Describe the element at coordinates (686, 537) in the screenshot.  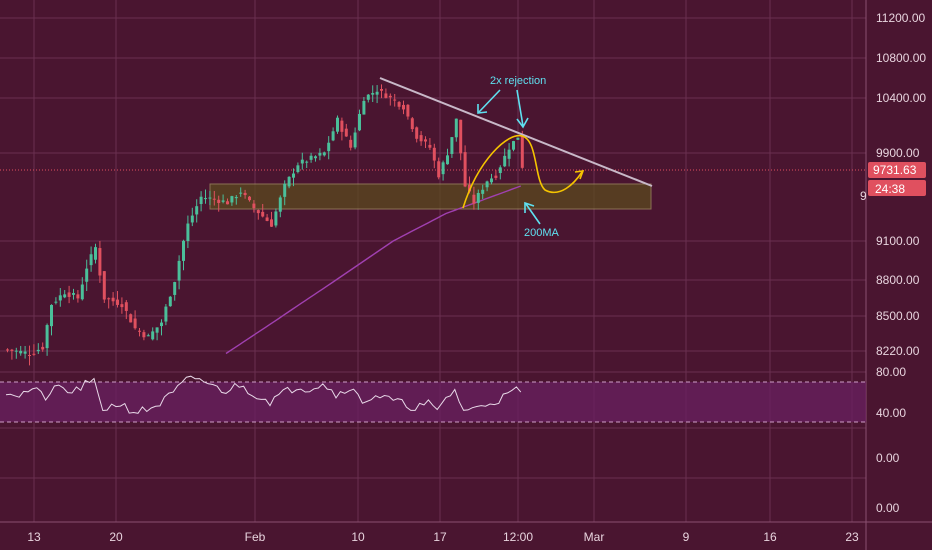
I see `time-tick-7: 9` at that location.